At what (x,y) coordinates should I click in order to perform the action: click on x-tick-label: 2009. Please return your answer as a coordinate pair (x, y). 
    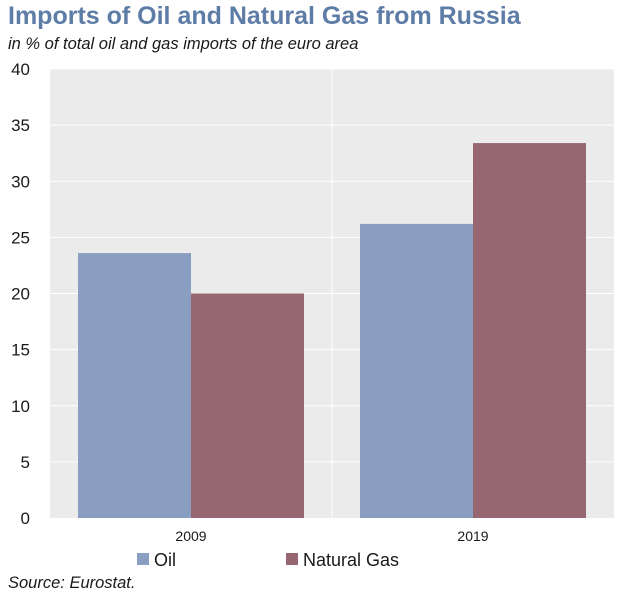
    Looking at the image, I should click on (190, 536).